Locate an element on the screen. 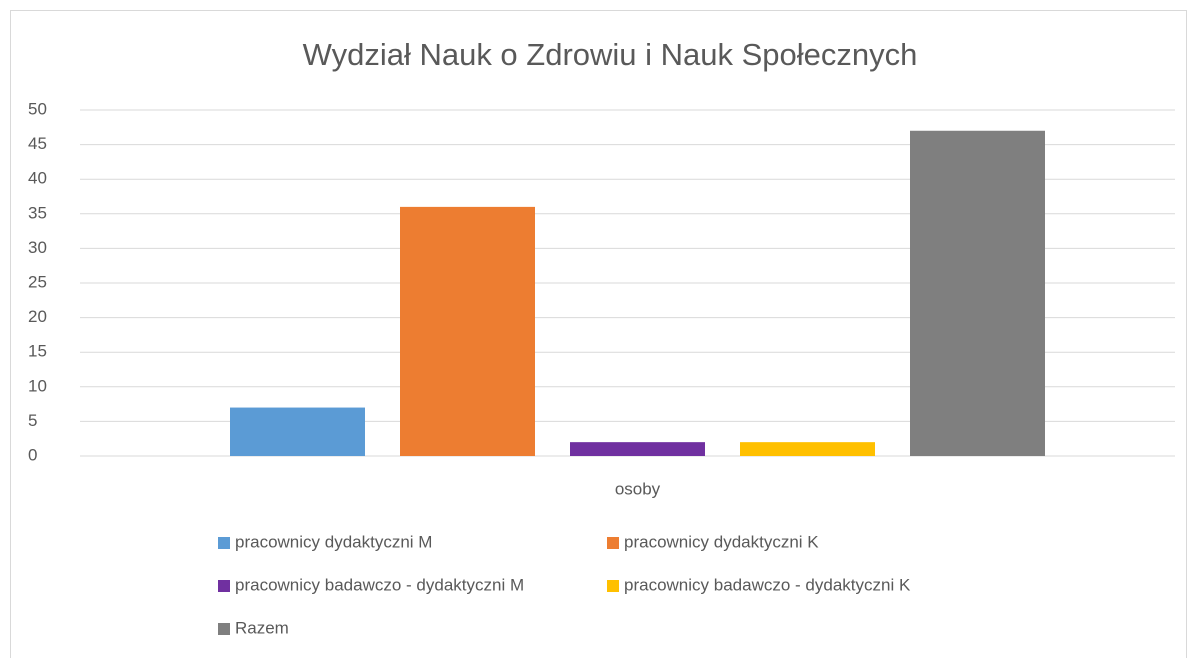 This screenshot has width=1197, height=658. y-tick-label: 45 is located at coordinates (37, 143).